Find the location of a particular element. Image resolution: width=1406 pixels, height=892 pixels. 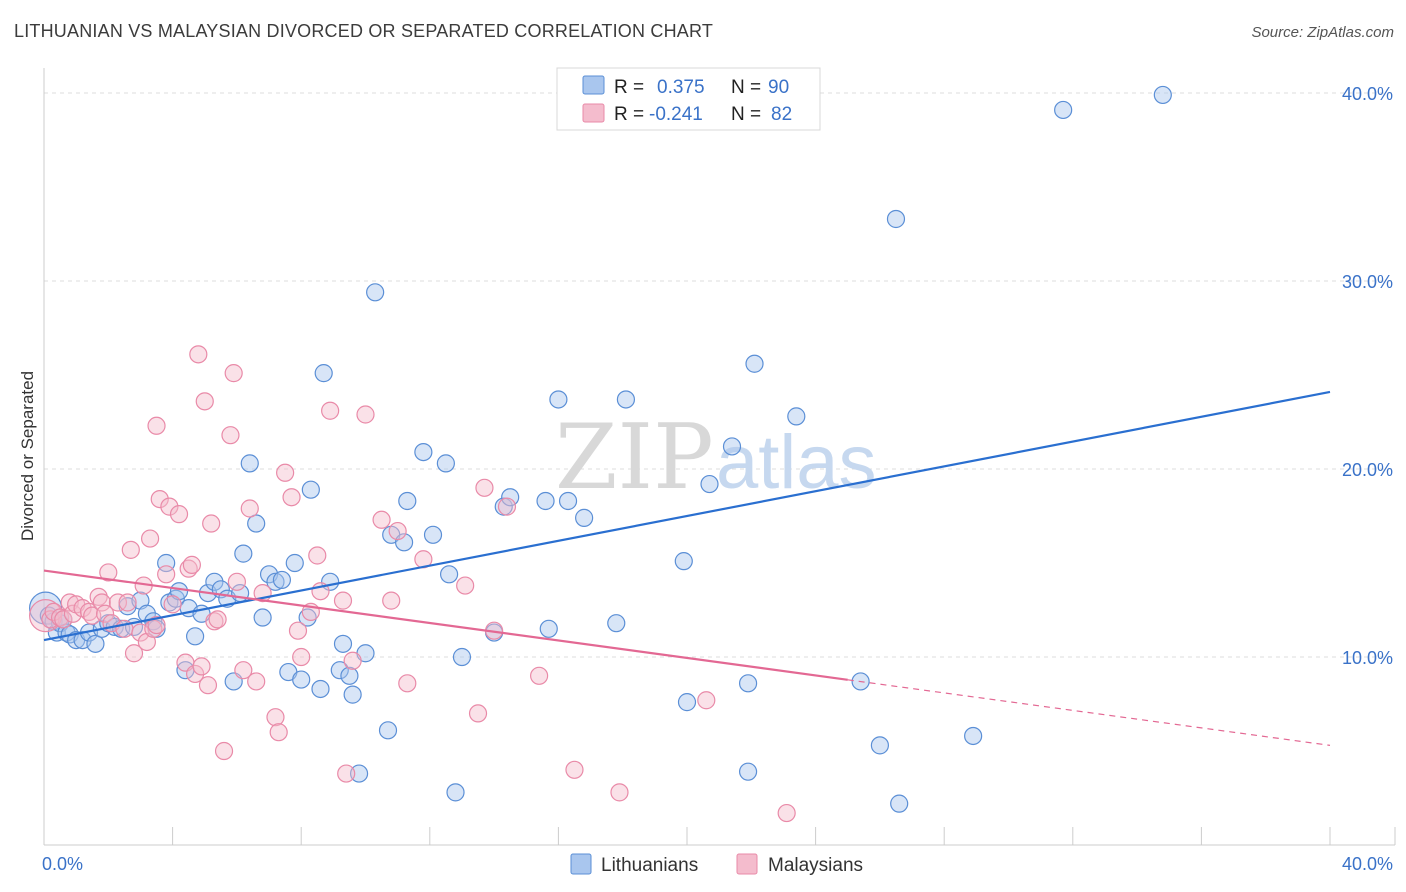

trend-line-malaysians is located at coordinates (445, 625).